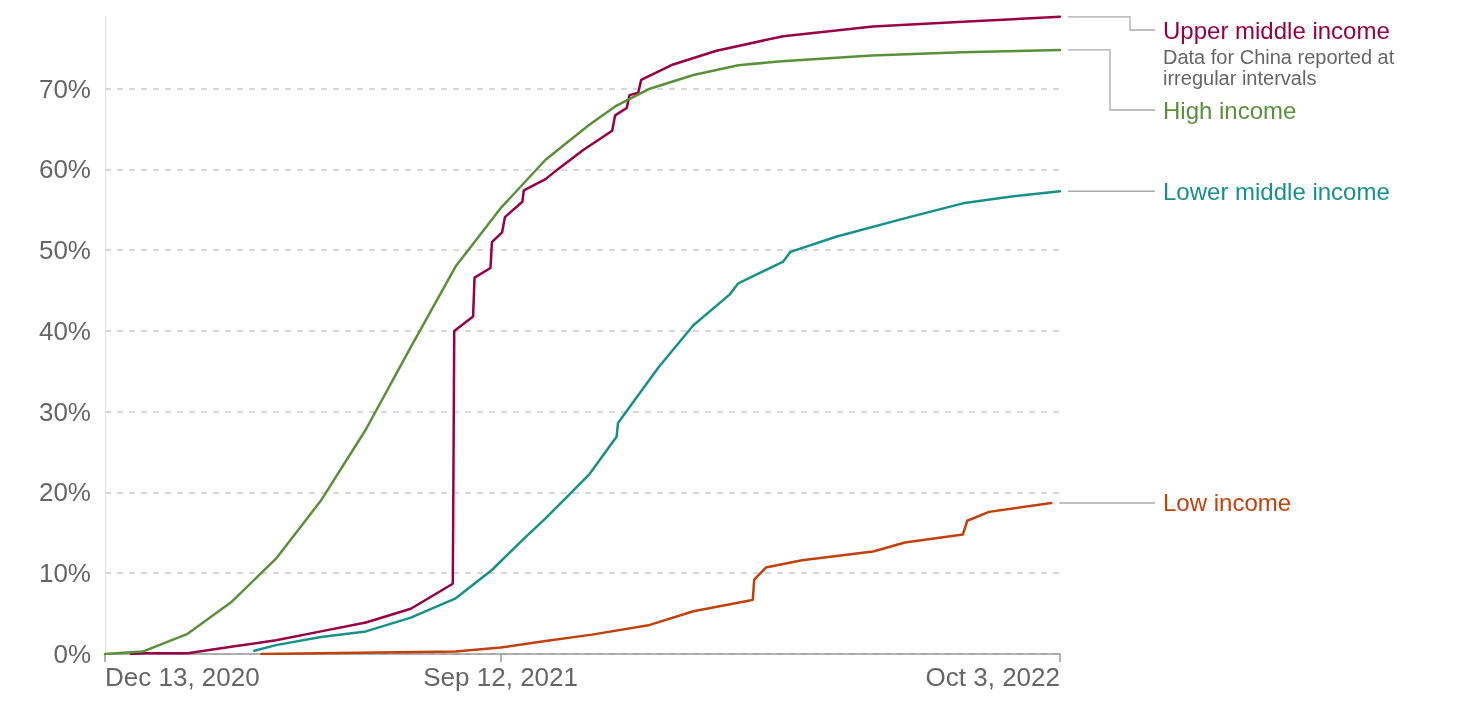 The image size is (1460, 714). What do you see at coordinates (656, 578) in the screenshot?
I see `line-series` at bounding box center [656, 578].